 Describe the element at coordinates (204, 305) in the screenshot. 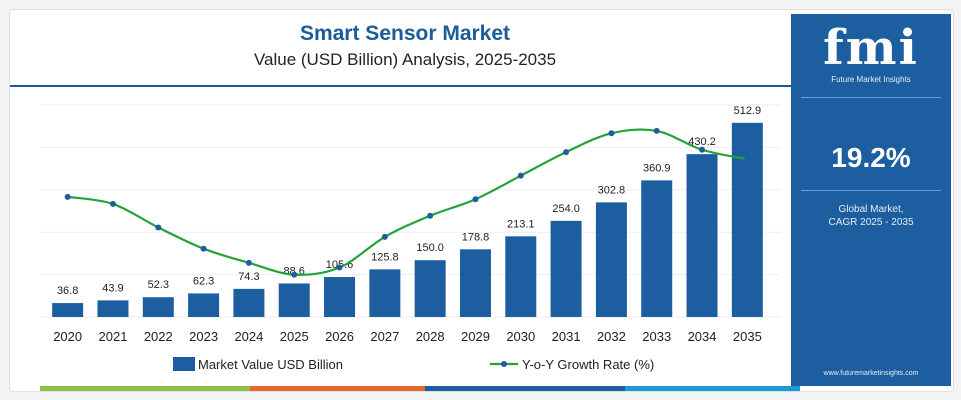

I see `bar-2023` at that location.